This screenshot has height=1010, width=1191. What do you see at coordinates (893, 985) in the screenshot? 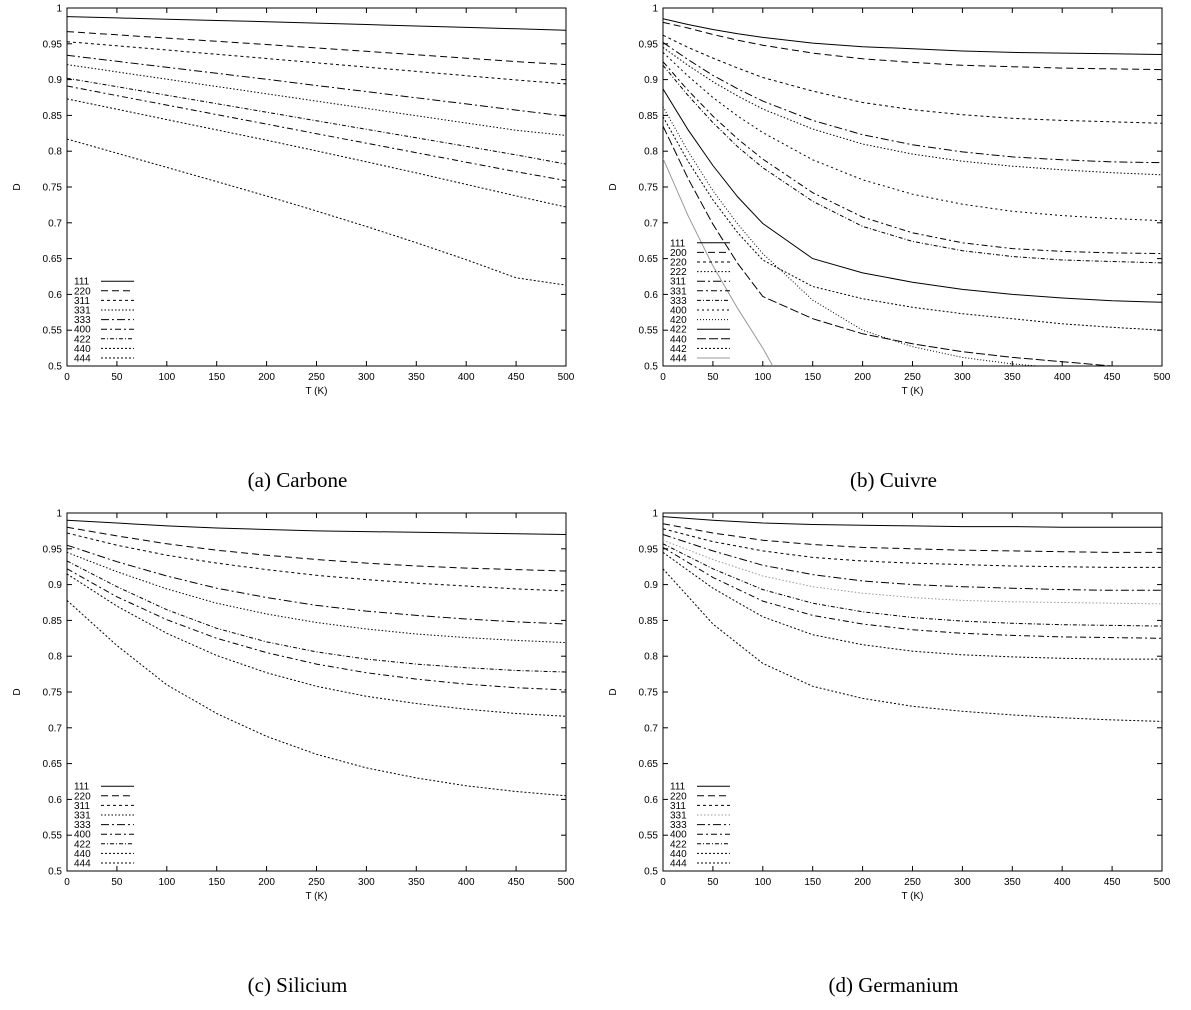
I see `chart-caption-d: (d) Germanium` at bounding box center [893, 985].